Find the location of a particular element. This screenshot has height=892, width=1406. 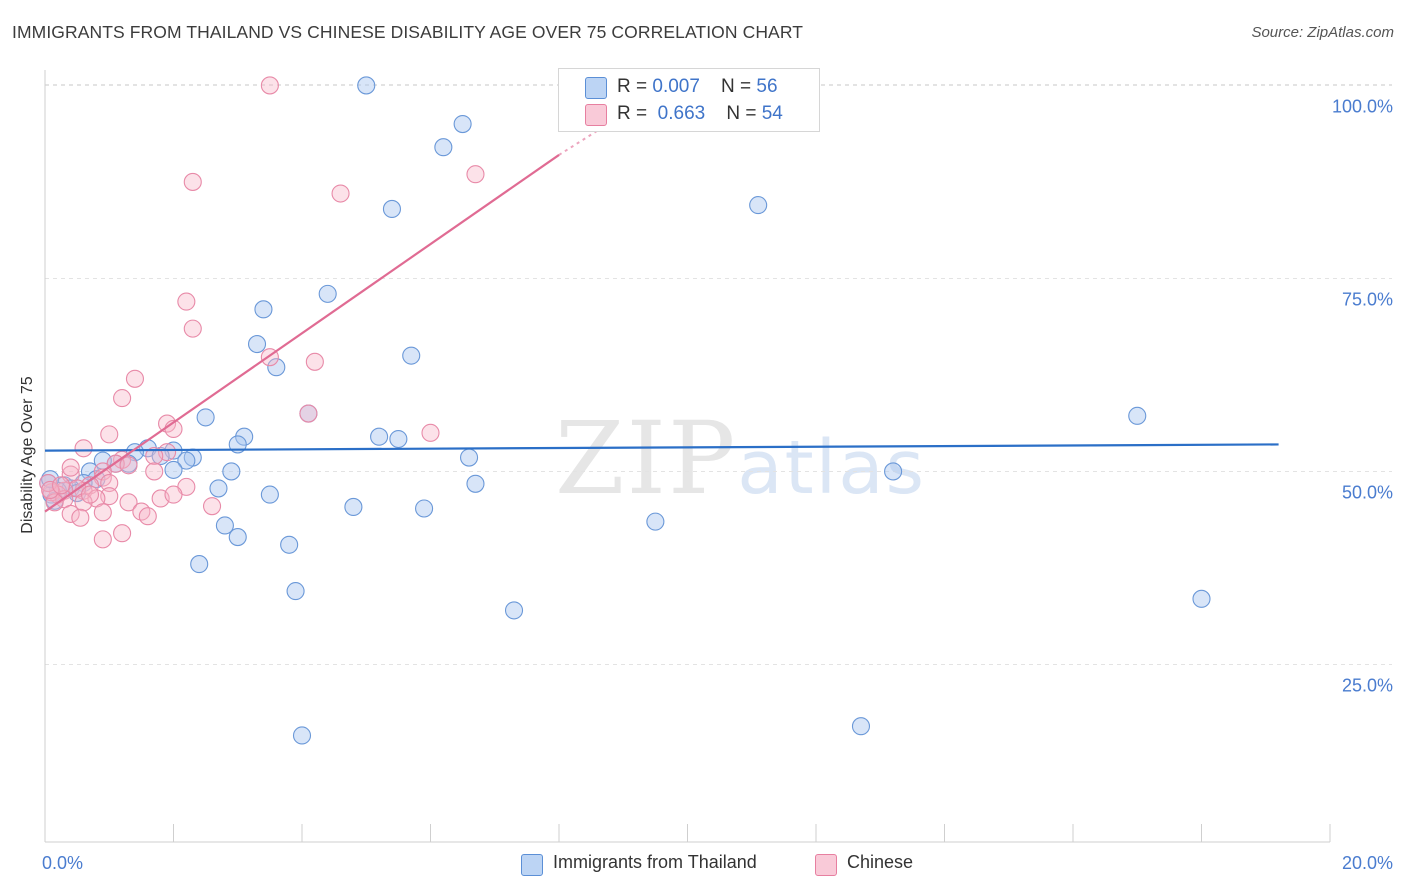

correlation-legend: R = 0.007 N = 56 R = 0.663 N = 54 is located at coordinates (689, 100).